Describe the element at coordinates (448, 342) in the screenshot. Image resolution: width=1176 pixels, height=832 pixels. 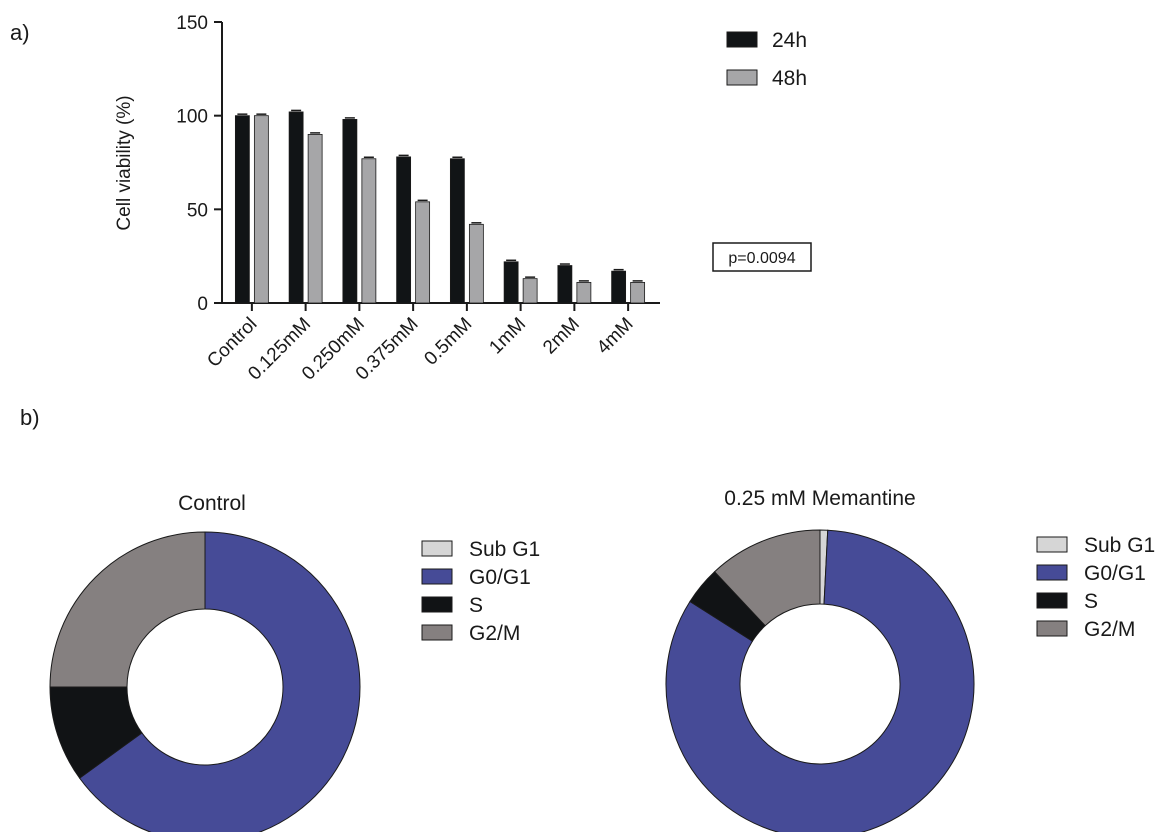
I see `x-tick-label: 0.5mM` at that location.